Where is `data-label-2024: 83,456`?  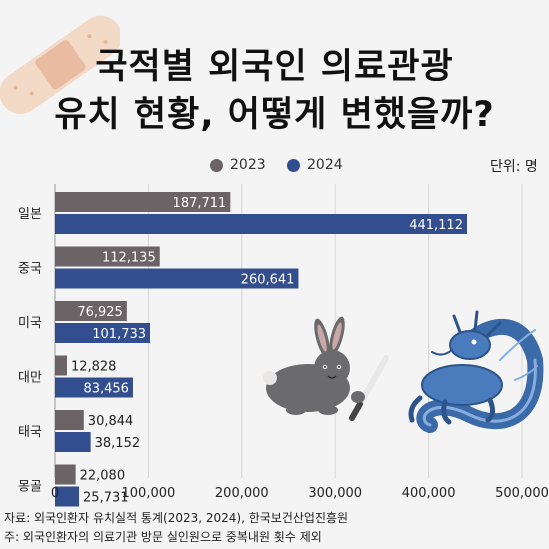
data-label-2024: 83,456 is located at coordinates (106, 389).